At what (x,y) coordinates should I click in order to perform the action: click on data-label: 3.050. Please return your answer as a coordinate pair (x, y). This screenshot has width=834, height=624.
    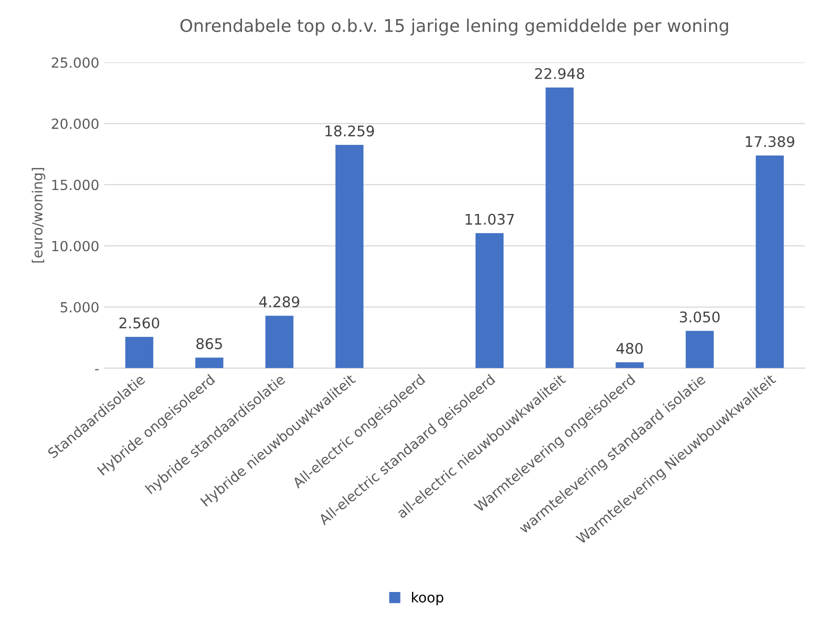
    Looking at the image, I should click on (700, 316).